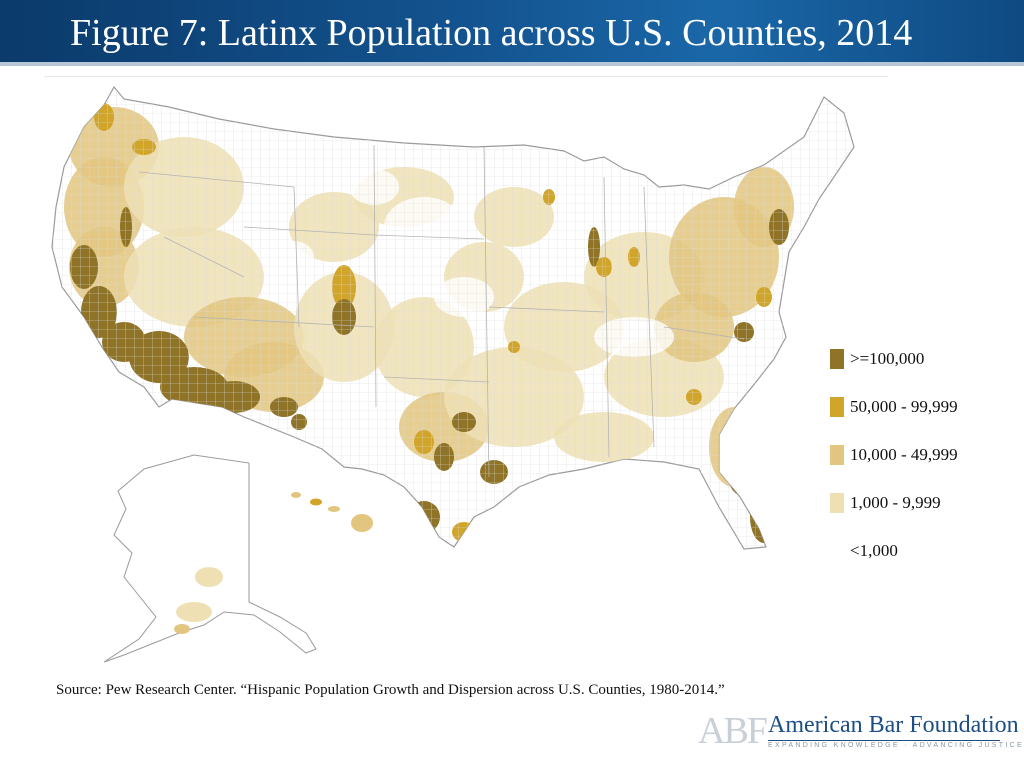 Image resolution: width=1024 pixels, height=768 pixels. I want to click on hawaii-oahu, so click(316, 502).